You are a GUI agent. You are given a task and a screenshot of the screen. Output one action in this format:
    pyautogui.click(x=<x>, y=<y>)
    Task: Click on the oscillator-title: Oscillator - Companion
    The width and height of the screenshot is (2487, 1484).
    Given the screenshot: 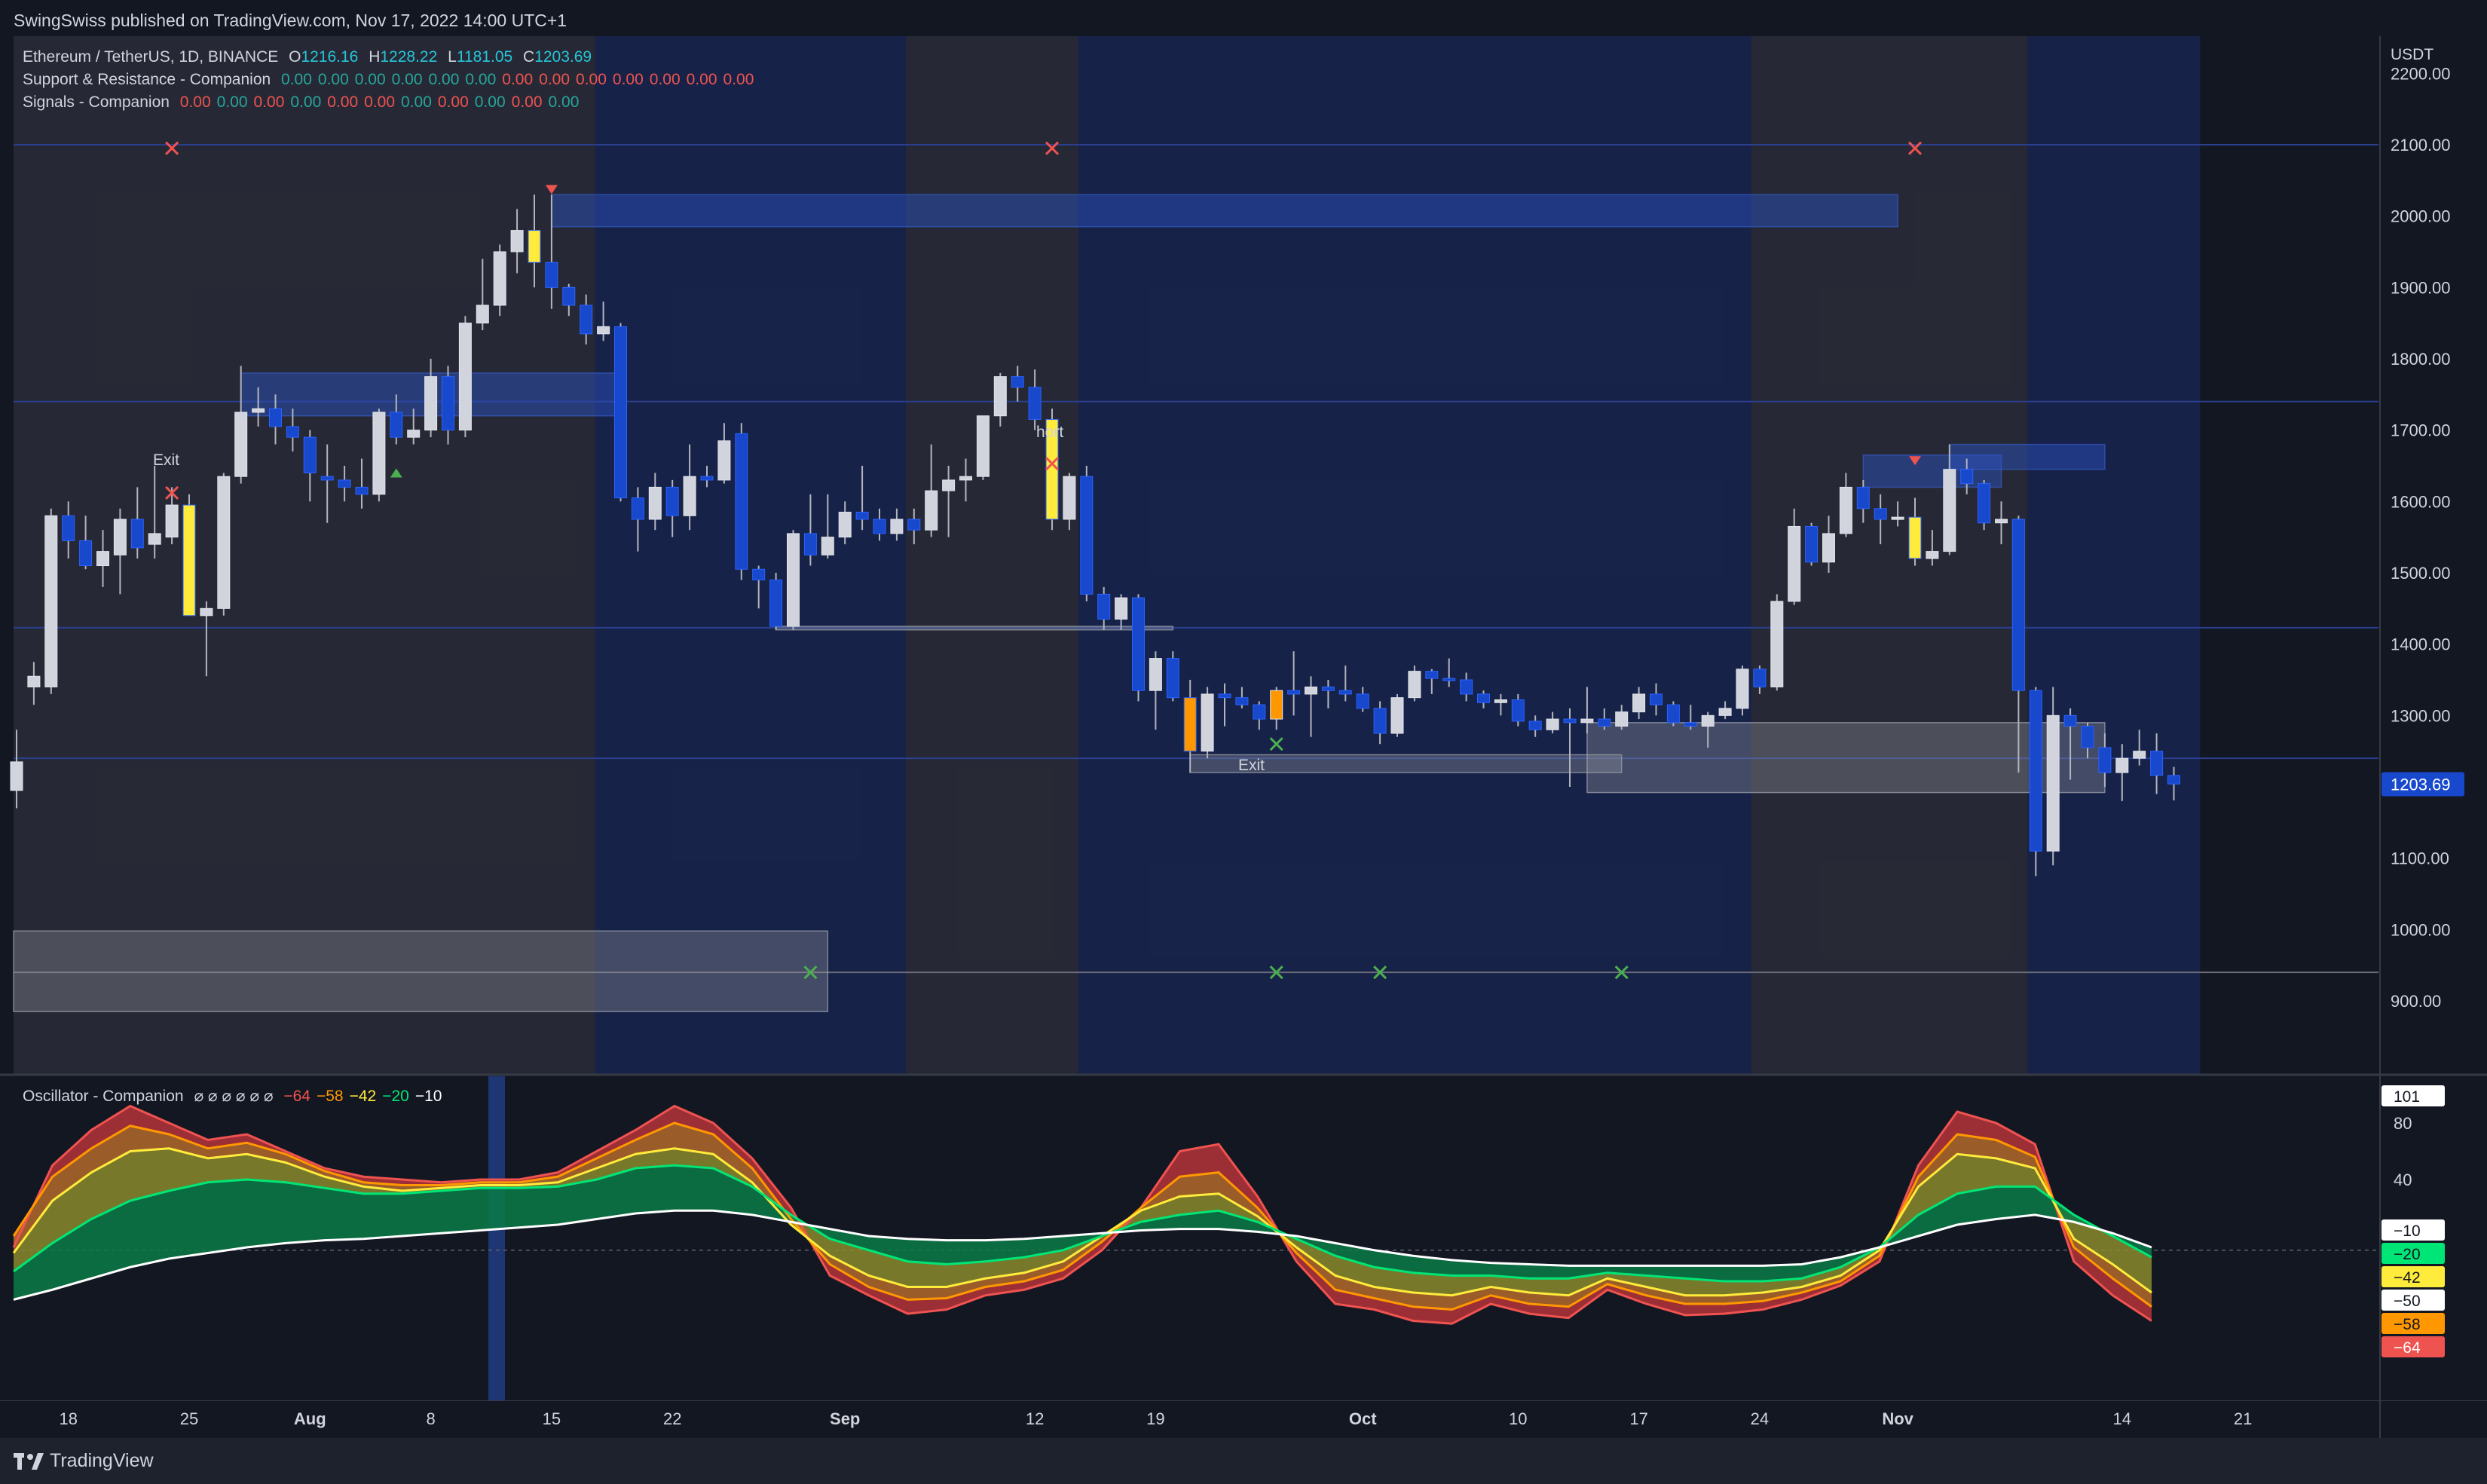 What is the action you would take?
    pyautogui.click(x=103, y=1096)
    